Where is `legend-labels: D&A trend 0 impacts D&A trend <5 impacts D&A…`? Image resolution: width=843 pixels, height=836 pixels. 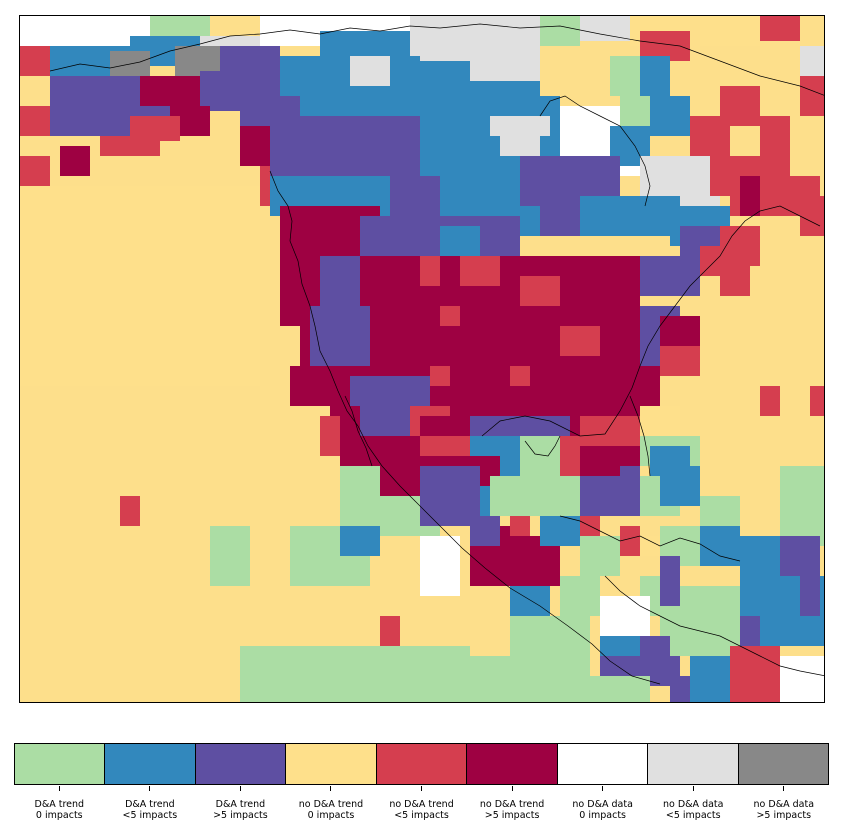 legend-labels: D&A trend 0 impacts D&A trend <5 impacts D&A… is located at coordinates (421, 803).